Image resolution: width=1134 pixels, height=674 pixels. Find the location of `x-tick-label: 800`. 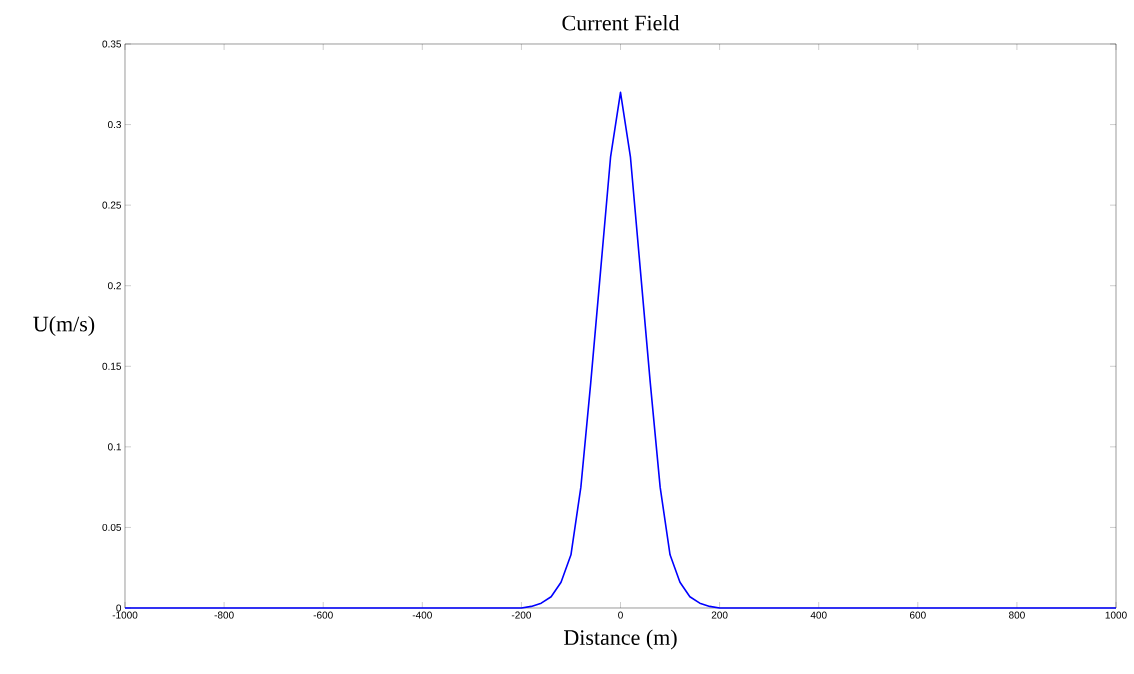

x-tick-label: 800 is located at coordinates (1017, 615).